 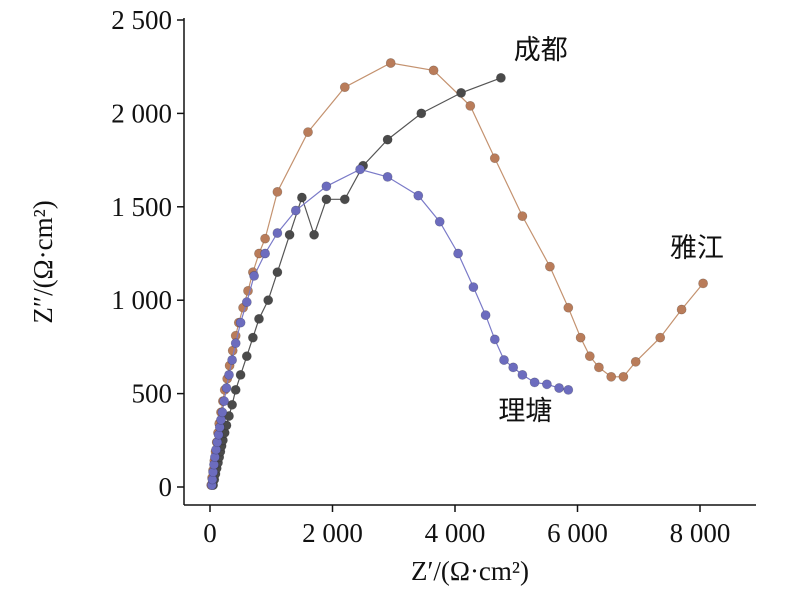 What do you see at coordinates (141, 300) in the screenshot?
I see `y-tick-label: 1 000` at bounding box center [141, 300].